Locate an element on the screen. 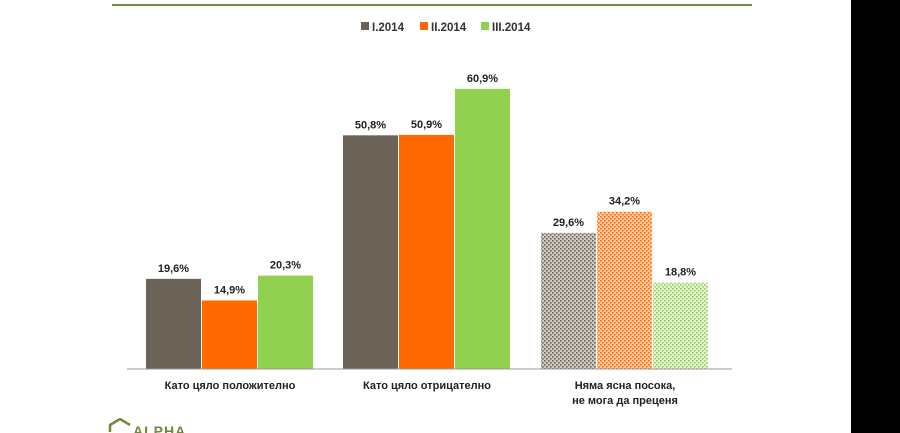 This screenshot has width=900, height=433. data-label-I.2014-cat-3: 29,6% is located at coordinates (568, 223).